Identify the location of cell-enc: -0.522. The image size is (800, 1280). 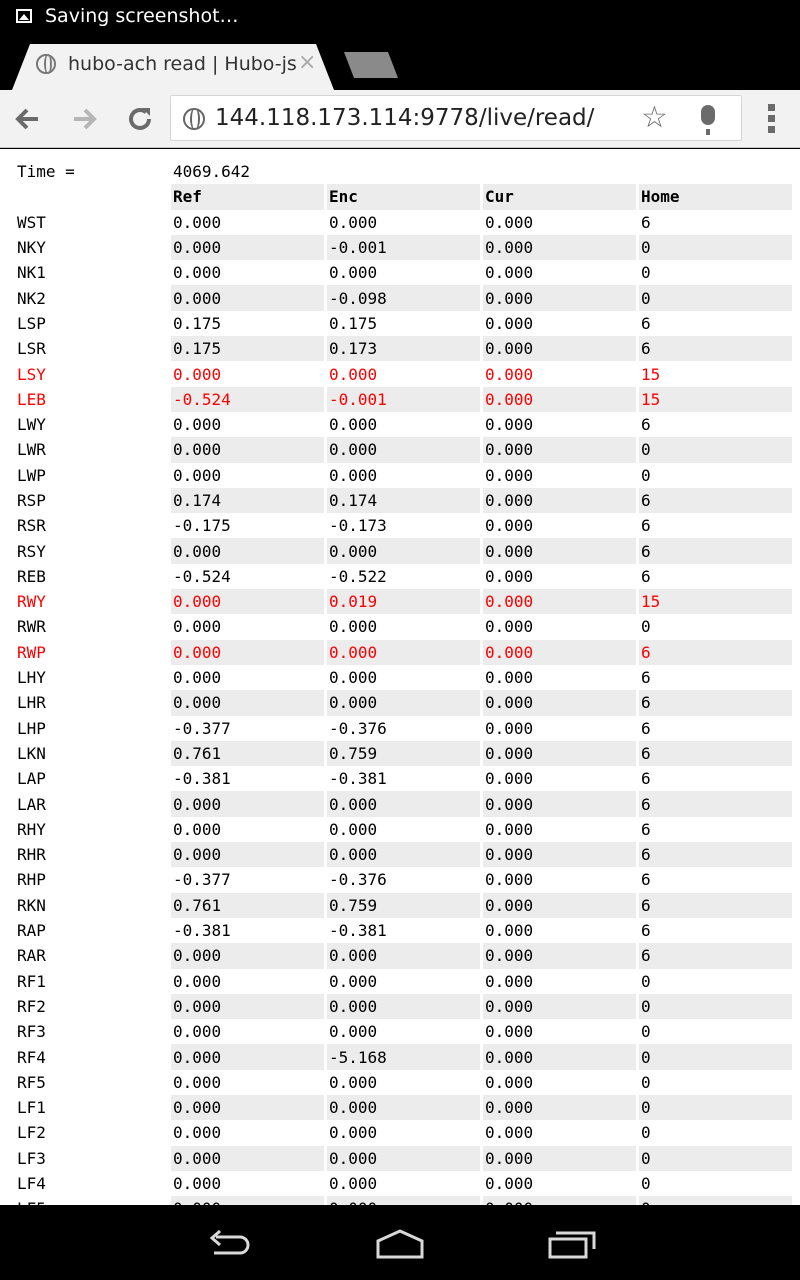
(358, 576).